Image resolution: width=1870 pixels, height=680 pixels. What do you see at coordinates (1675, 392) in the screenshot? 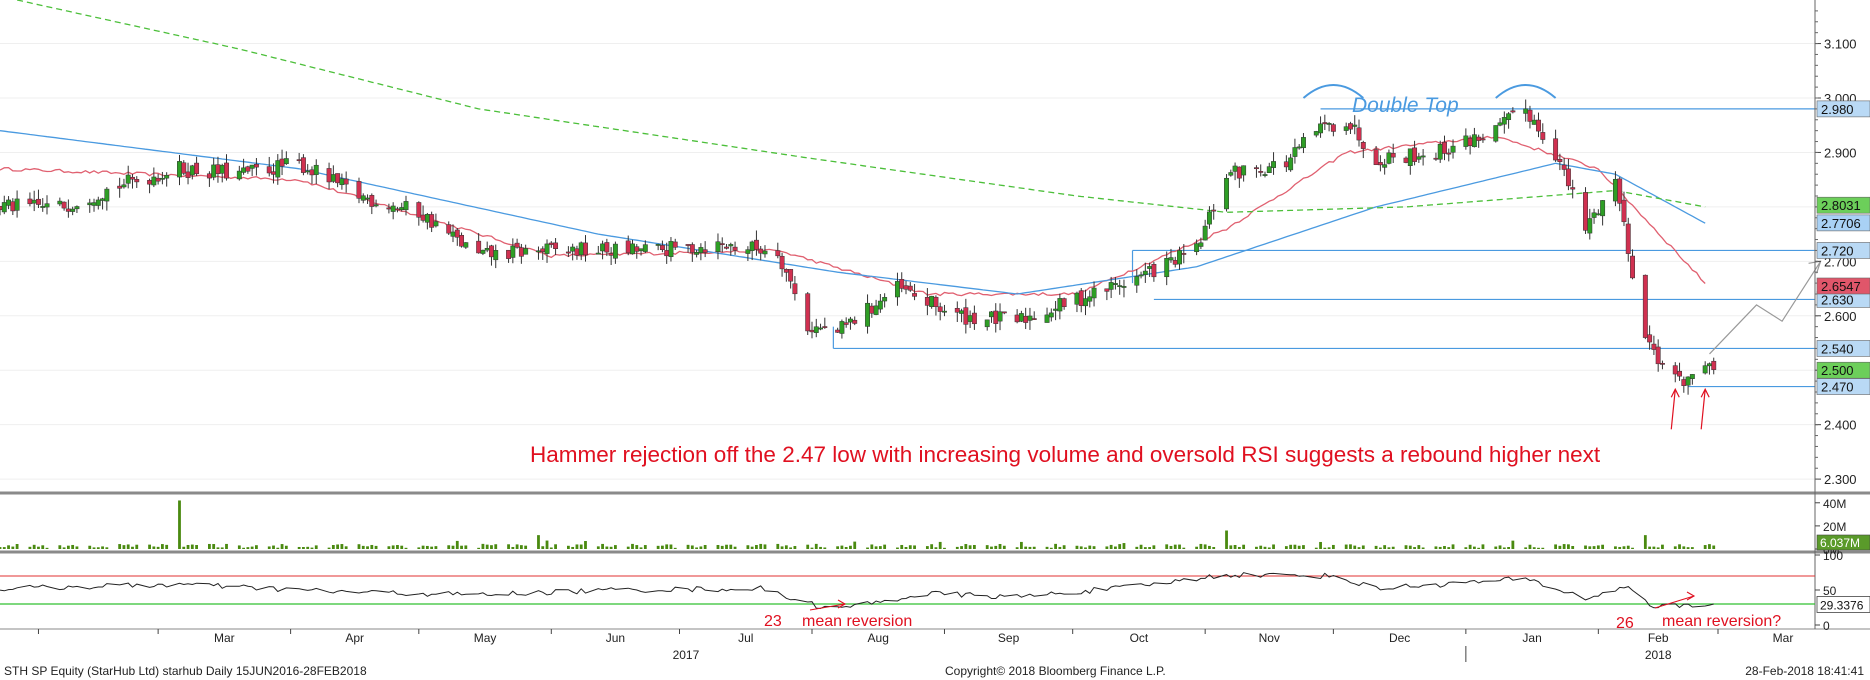
I see `hammer-arrow-1-head` at bounding box center [1675, 392].